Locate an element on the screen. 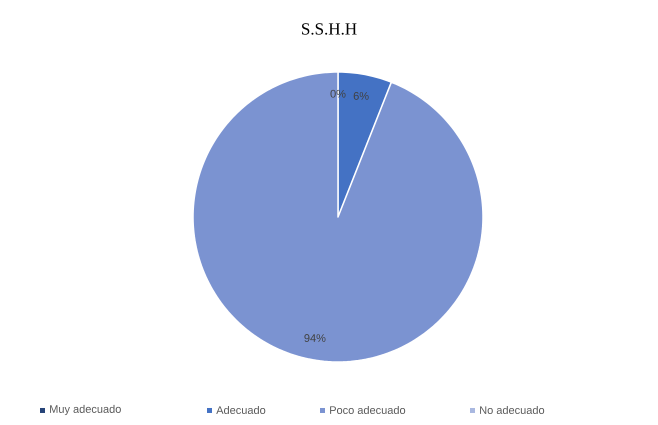 The height and width of the screenshot is (425, 658). chart-title: S.S.H.H is located at coordinates (329, 29).